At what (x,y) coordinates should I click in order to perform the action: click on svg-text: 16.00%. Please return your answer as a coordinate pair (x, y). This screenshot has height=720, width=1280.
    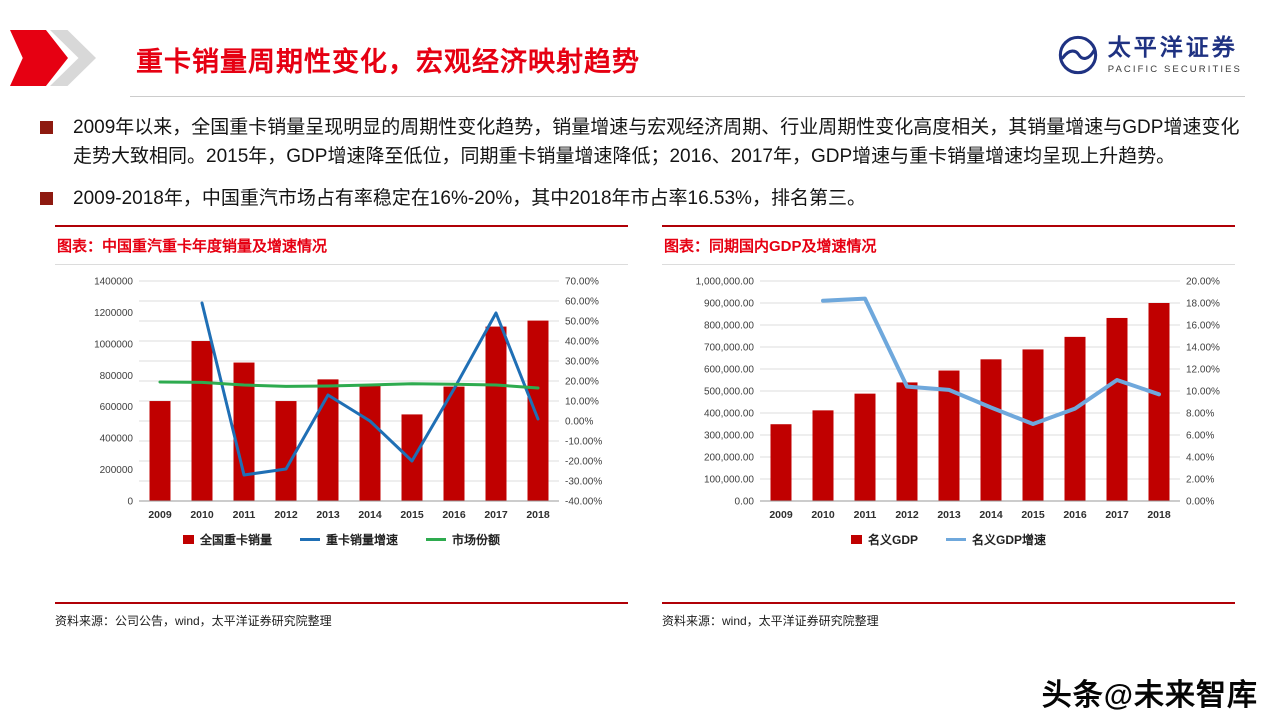
    Looking at the image, I should click on (1203, 326).